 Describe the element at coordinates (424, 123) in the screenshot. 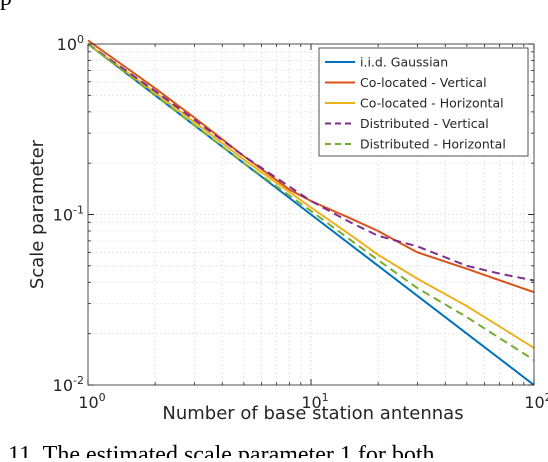

I see `legend-label-4: Distributed - Vertical` at that location.